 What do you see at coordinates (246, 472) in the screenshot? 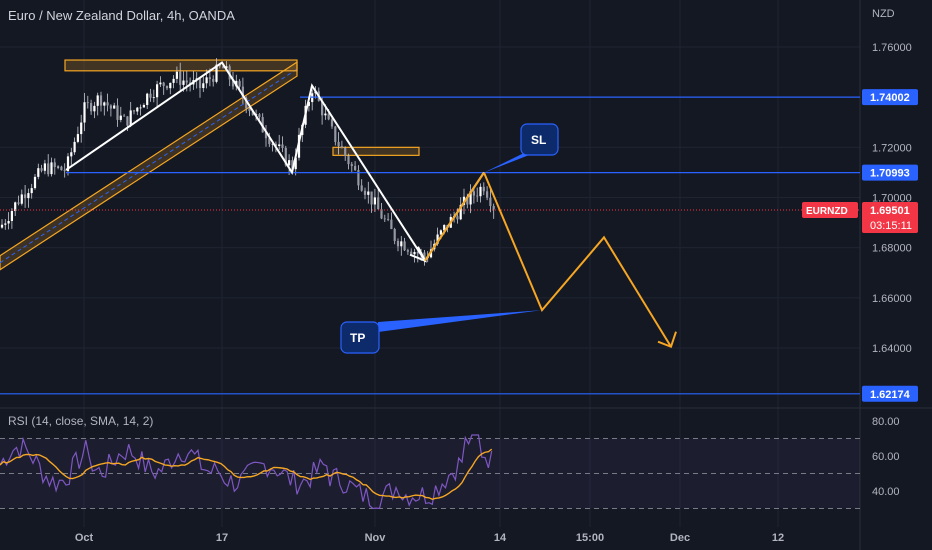
I see `rsi-indicator` at bounding box center [246, 472].